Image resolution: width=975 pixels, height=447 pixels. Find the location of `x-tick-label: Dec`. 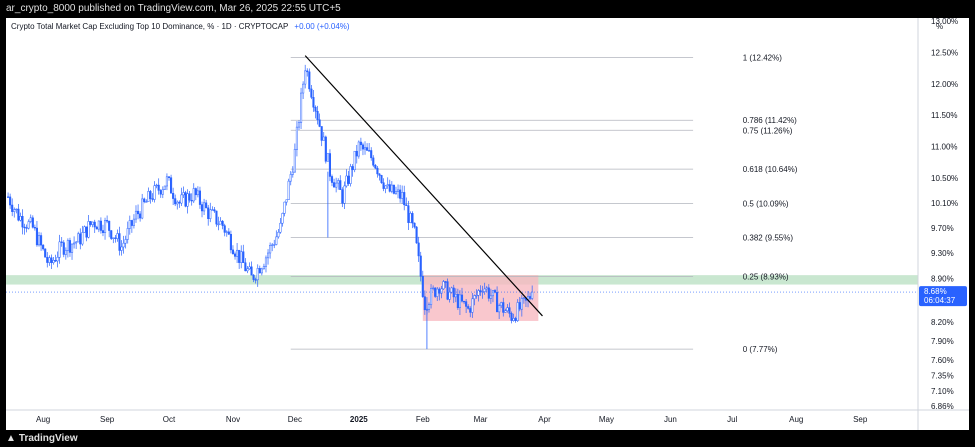

x-tick-label: Dec is located at coordinates (295, 419).